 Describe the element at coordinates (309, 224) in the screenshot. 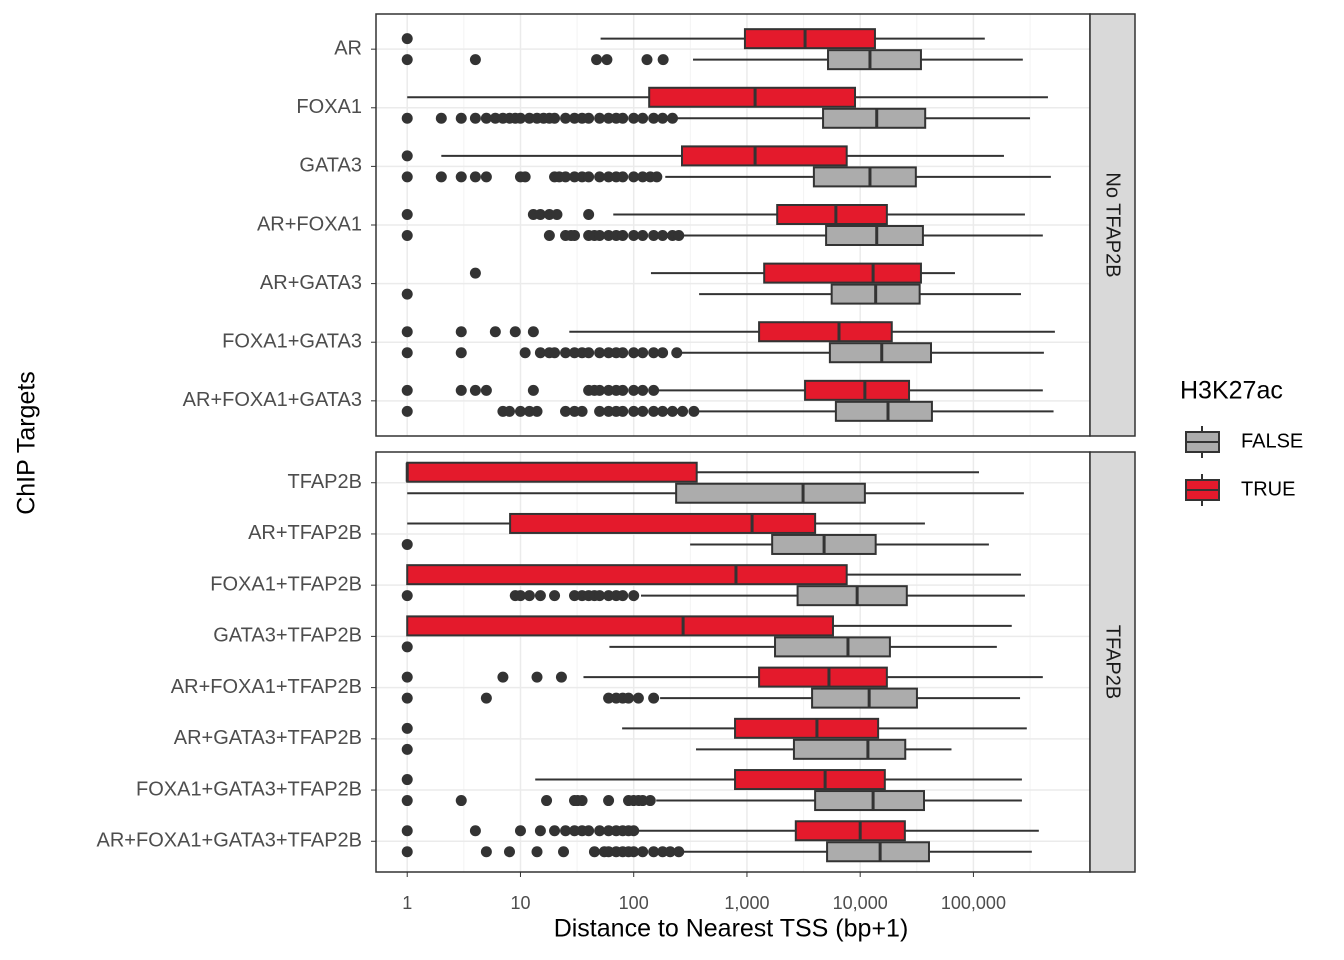

I see `y-tick-label: AR+FOXA1` at that location.